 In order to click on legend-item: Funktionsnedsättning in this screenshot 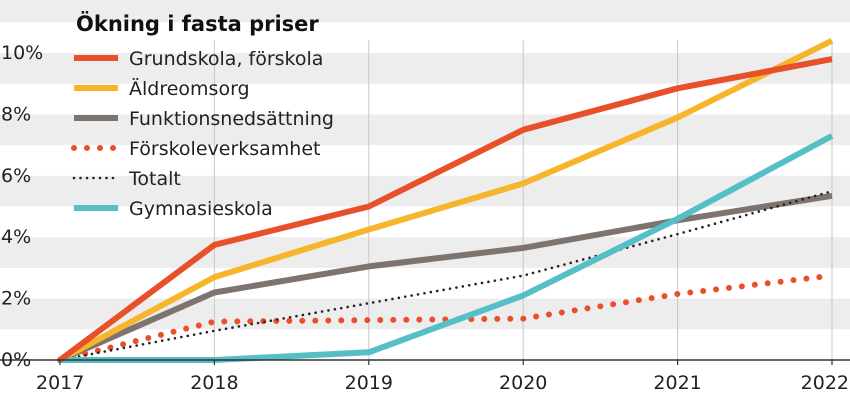, I will do `click(204, 119)`.